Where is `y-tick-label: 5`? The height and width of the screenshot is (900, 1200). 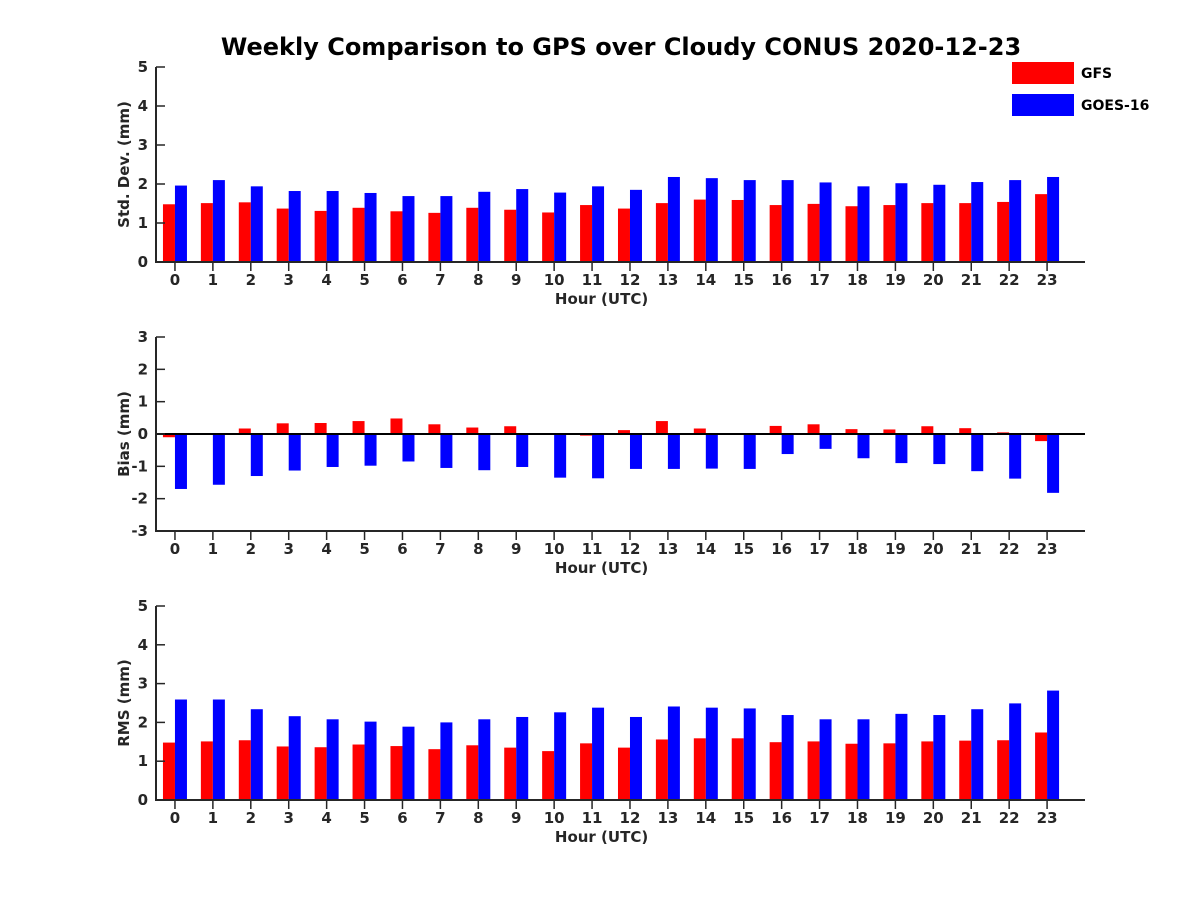 y-tick-label: 5 is located at coordinates (143, 67).